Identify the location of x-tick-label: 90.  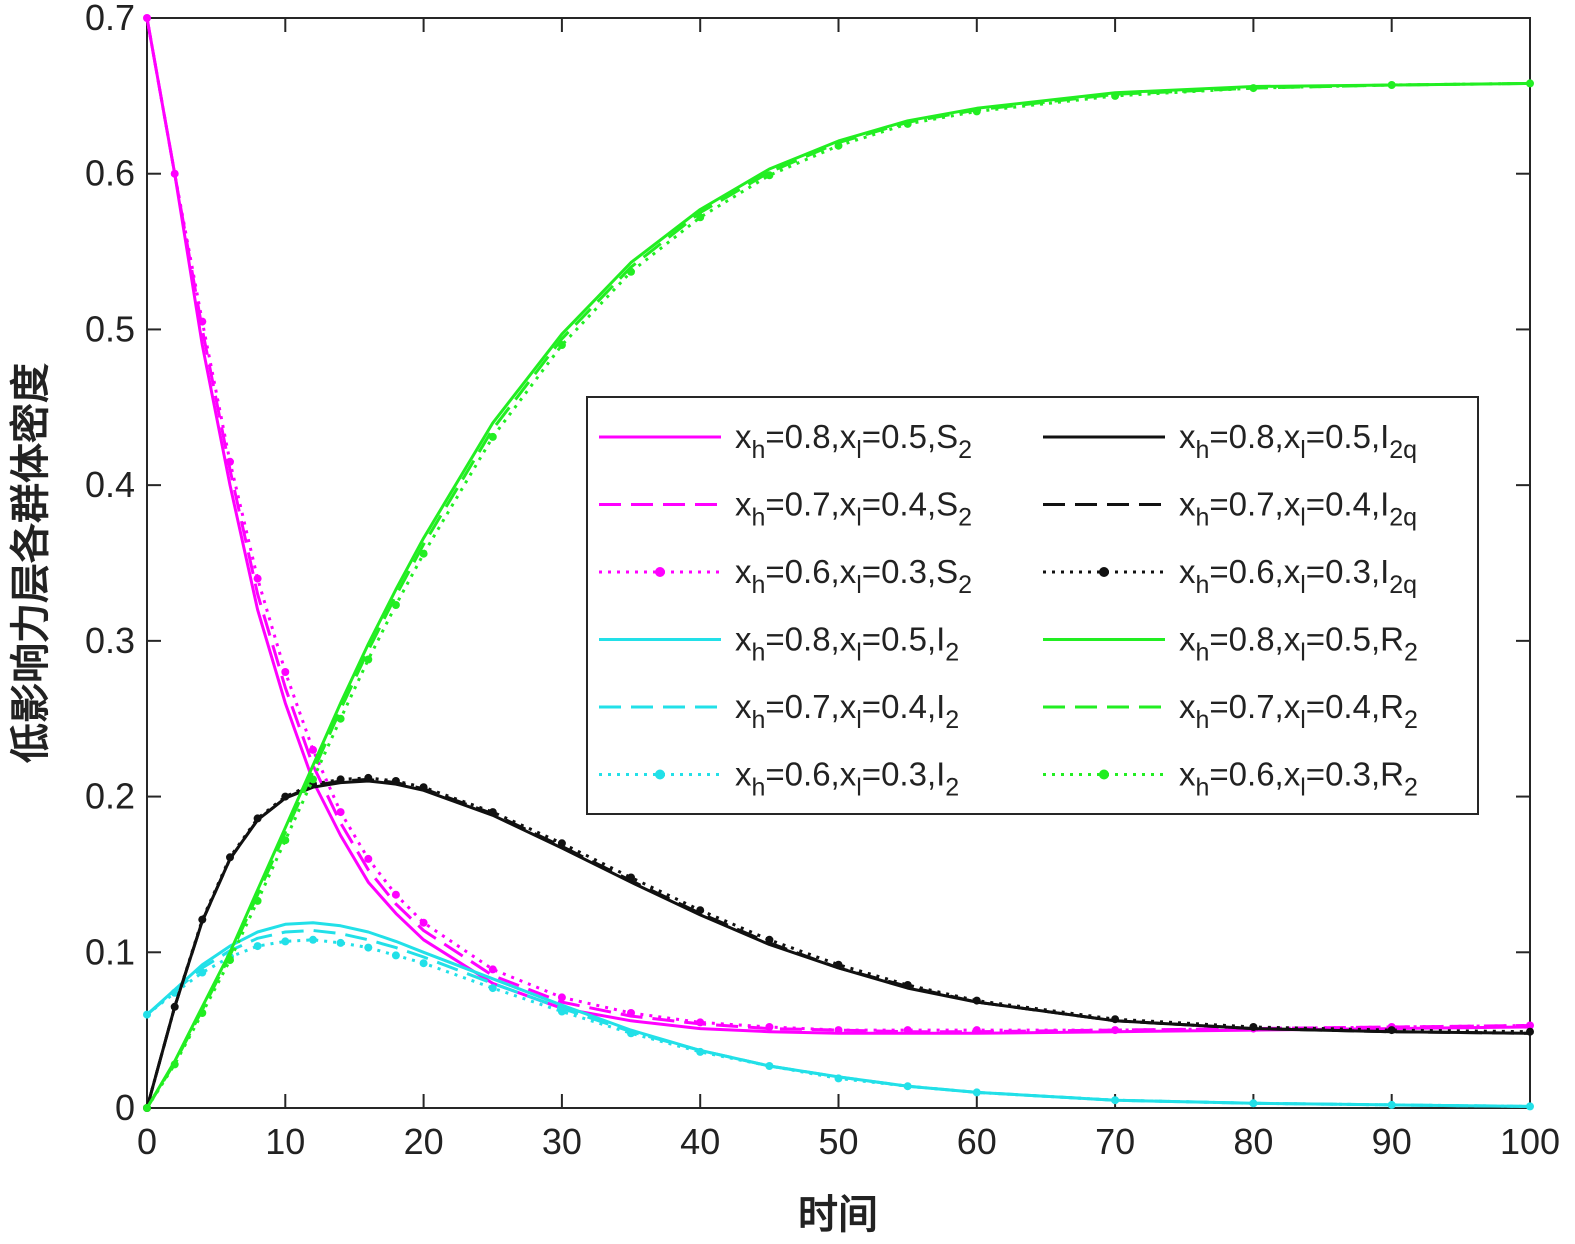
(1392, 1141).